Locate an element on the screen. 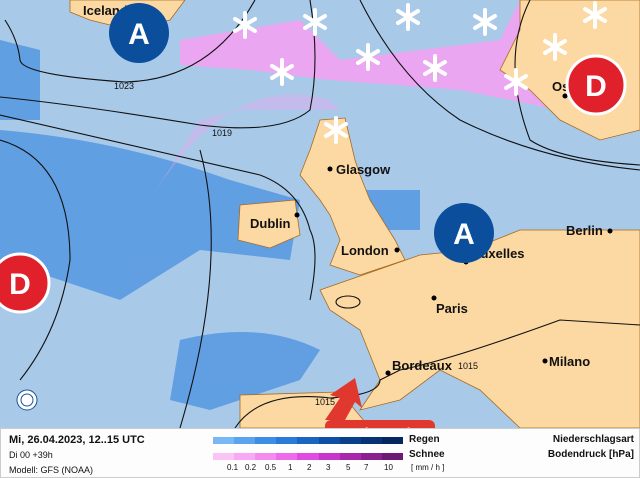  forecast-date: Mi, 26.04.2023, 12..15 UTC is located at coordinates (77, 440).